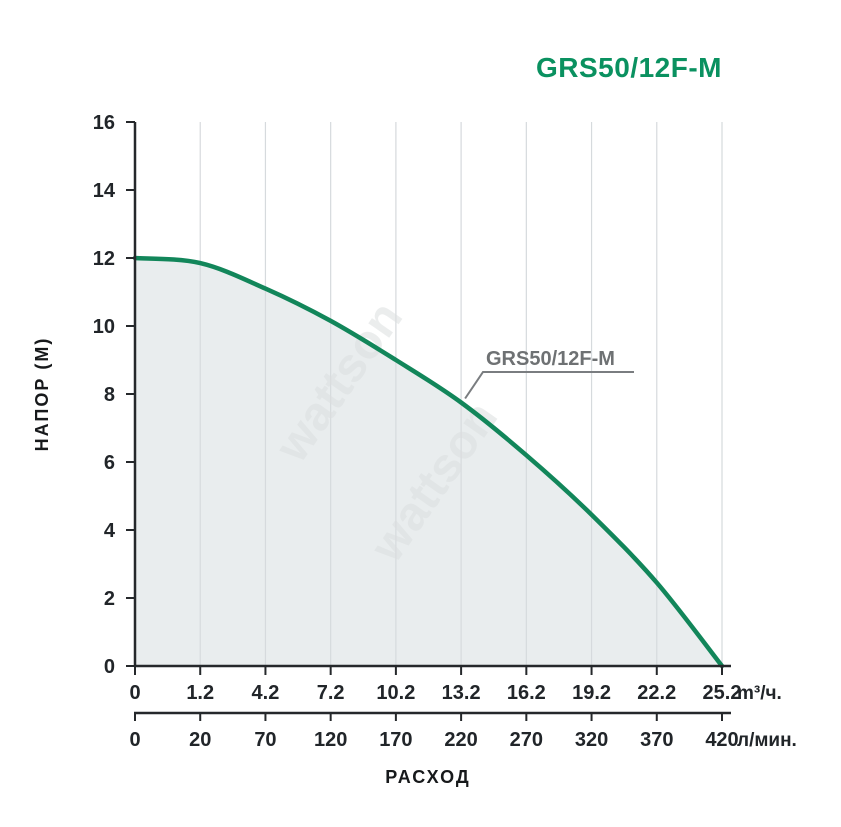 The height and width of the screenshot is (827, 841). What do you see at coordinates (104, 259) in the screenshot?
I see `y-tick-label: 12` at bounding box center [104, 259].